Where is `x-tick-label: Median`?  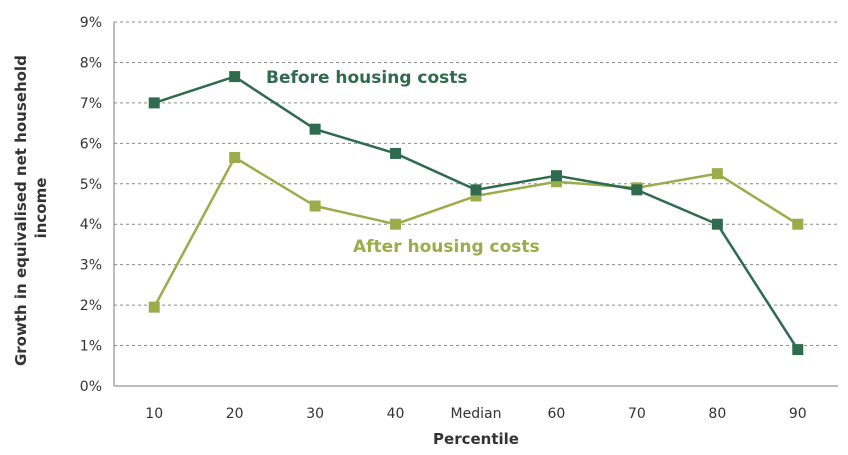
x-tick-label: Median is located at coordinates (476, 414).